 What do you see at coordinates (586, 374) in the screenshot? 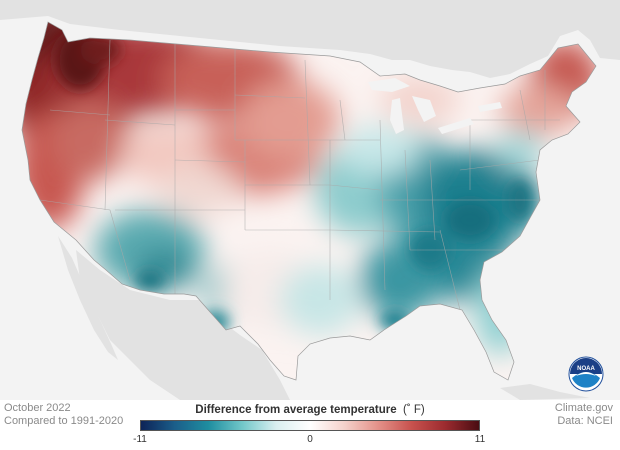
I see `noaa-logo: NOAA` at bounding box center [586, 374].